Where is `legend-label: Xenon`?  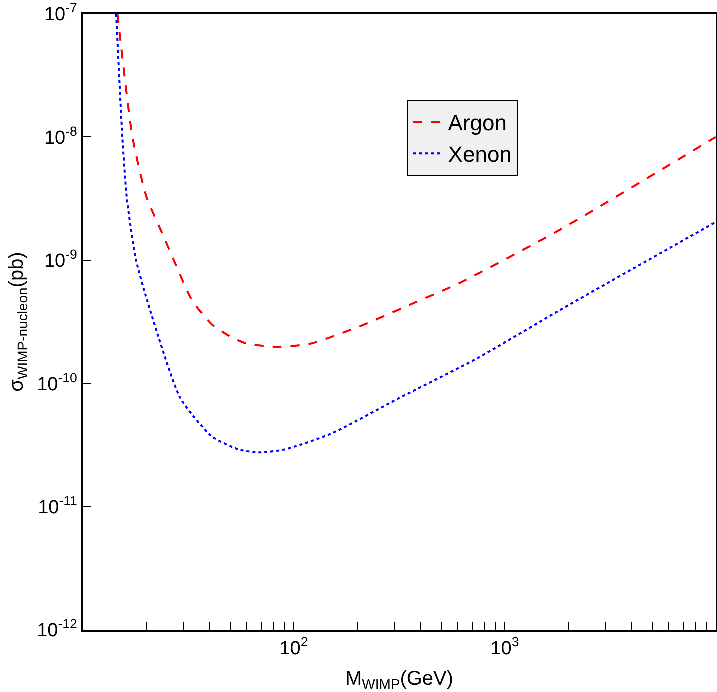
legend-label: Xenon is located at coordinates (480, 155).